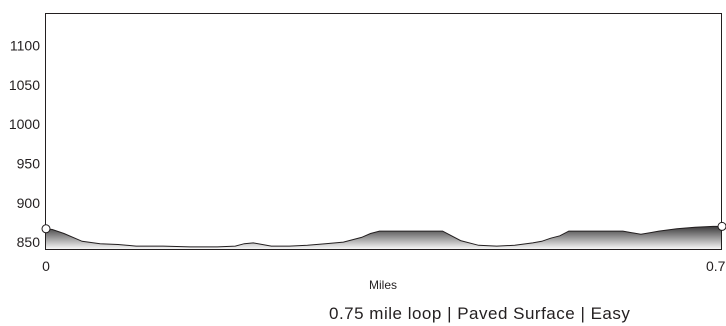  What do you see at coordinates (721, 226) in the screenshot?
I see `end-marker` at bounding box center [721, 226].